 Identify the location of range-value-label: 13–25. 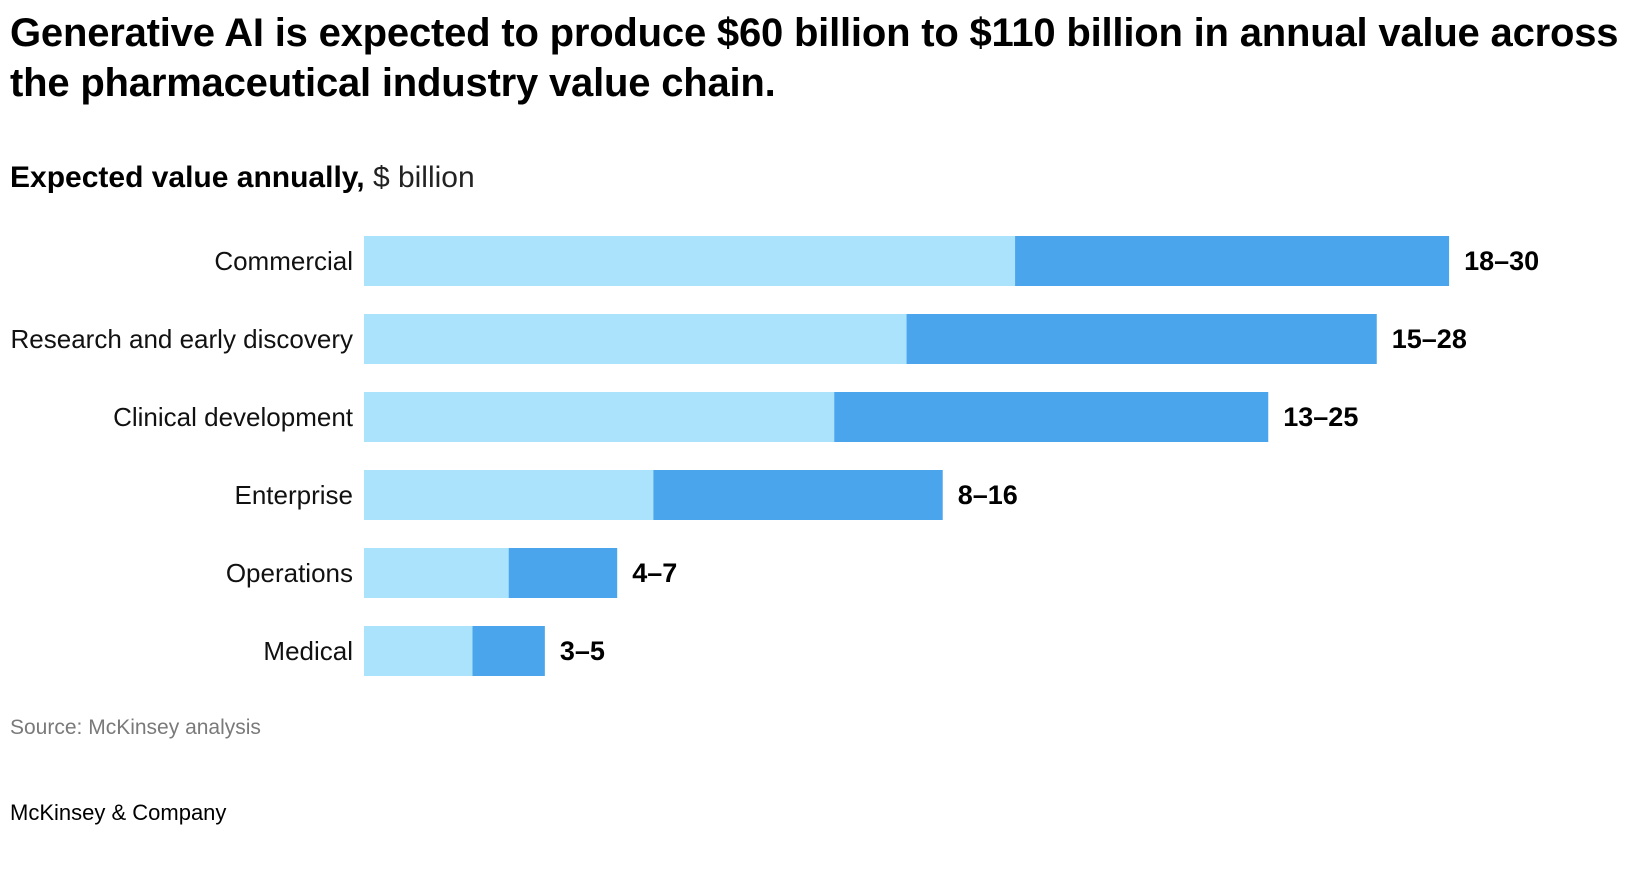
(1320, 417).